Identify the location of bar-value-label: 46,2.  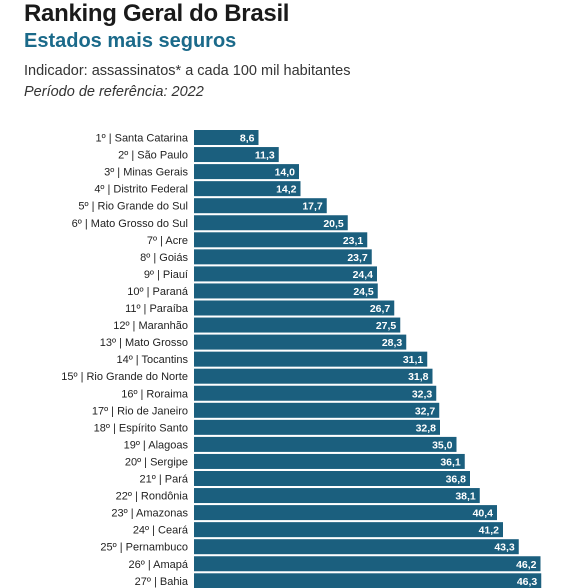
(526, 565).